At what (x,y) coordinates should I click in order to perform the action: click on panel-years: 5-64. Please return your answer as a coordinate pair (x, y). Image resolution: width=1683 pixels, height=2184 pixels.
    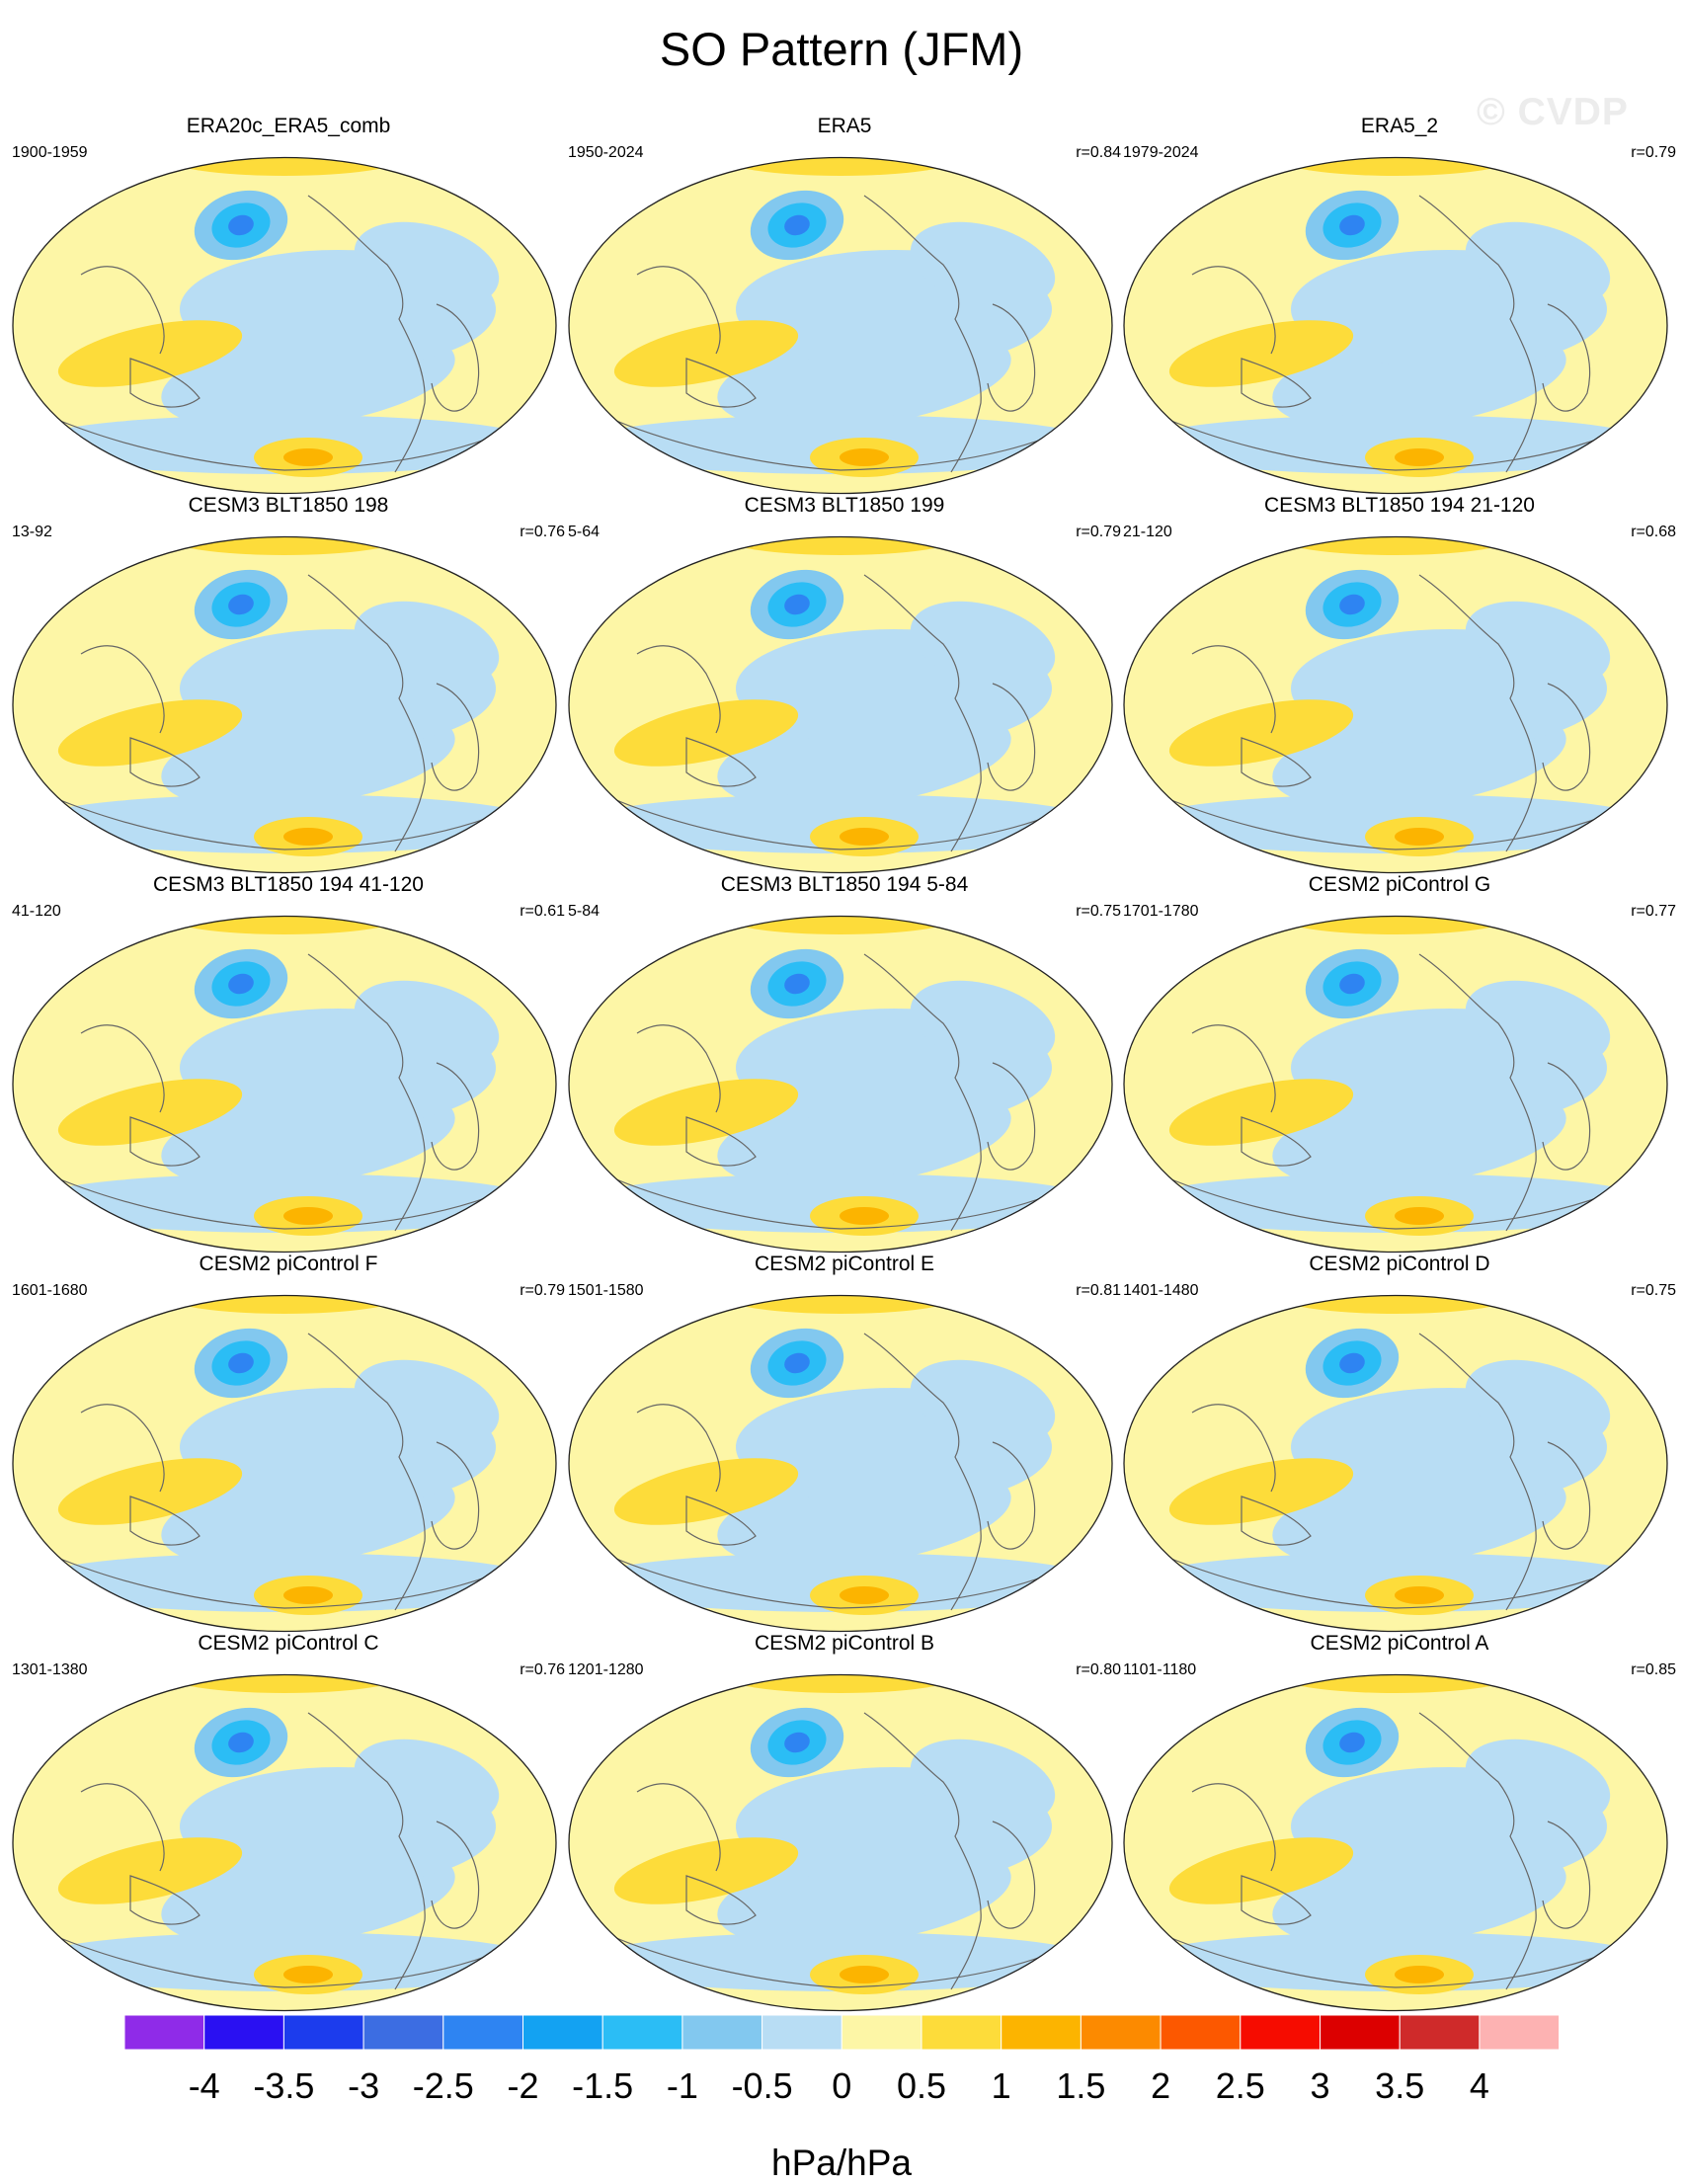
    Looking at the image, I should click on (584, 532).